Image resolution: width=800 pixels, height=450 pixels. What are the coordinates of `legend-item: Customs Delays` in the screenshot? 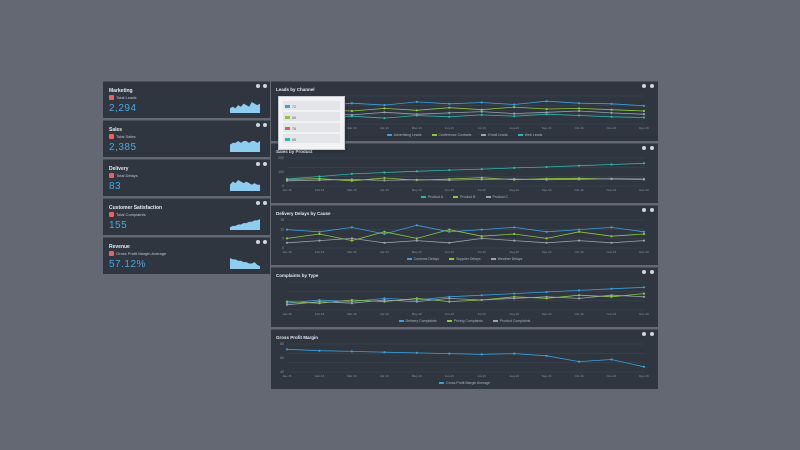 It's located at (422, 259).